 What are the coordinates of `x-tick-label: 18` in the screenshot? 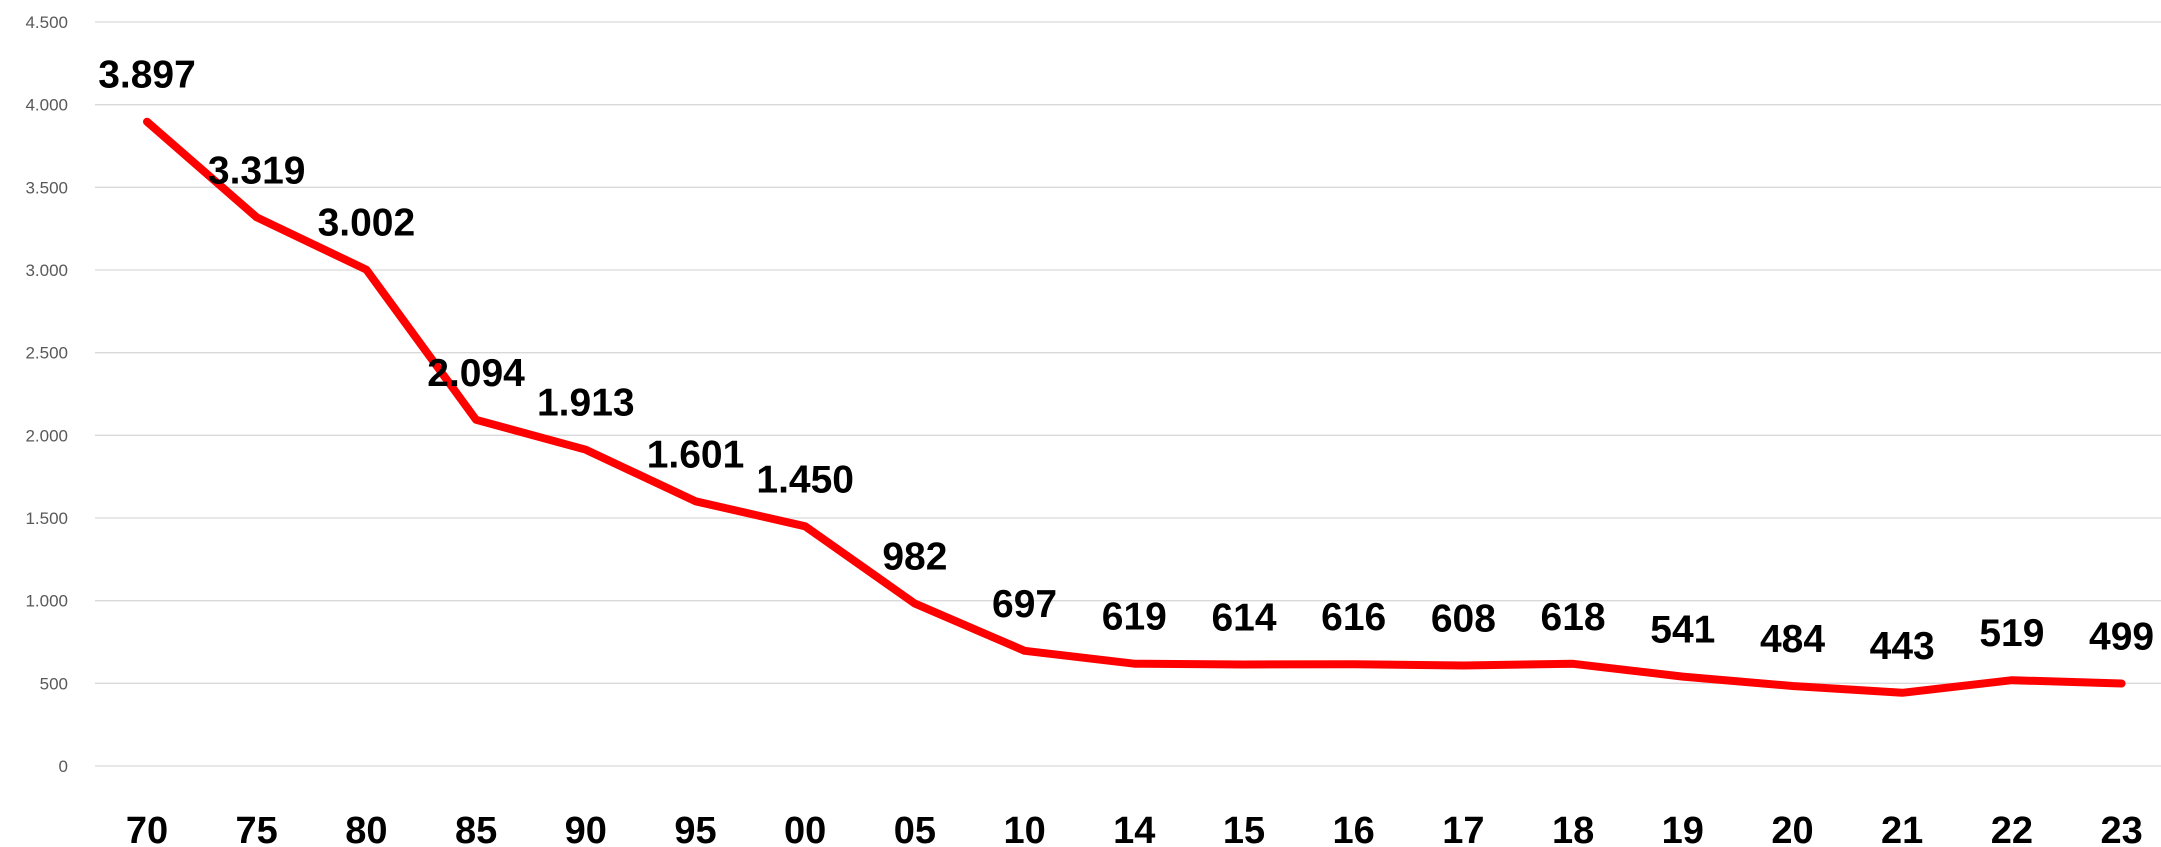 It's located at (1573, 828).